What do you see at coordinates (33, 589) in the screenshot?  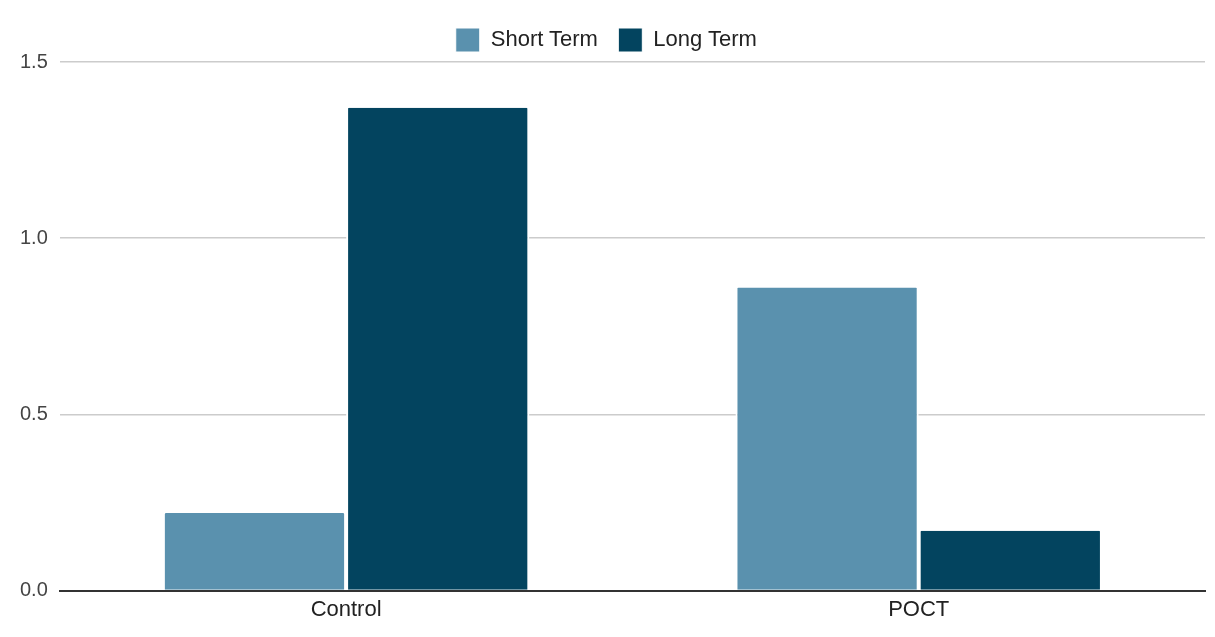 I see `y-tick-label: 0.0` at bounding box center [33, 589].